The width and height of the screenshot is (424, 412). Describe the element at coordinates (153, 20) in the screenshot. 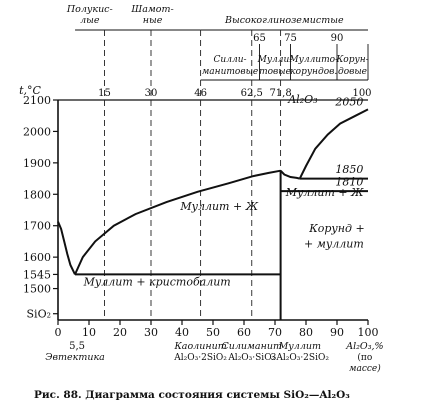

I see `class-label: ные` at that location.